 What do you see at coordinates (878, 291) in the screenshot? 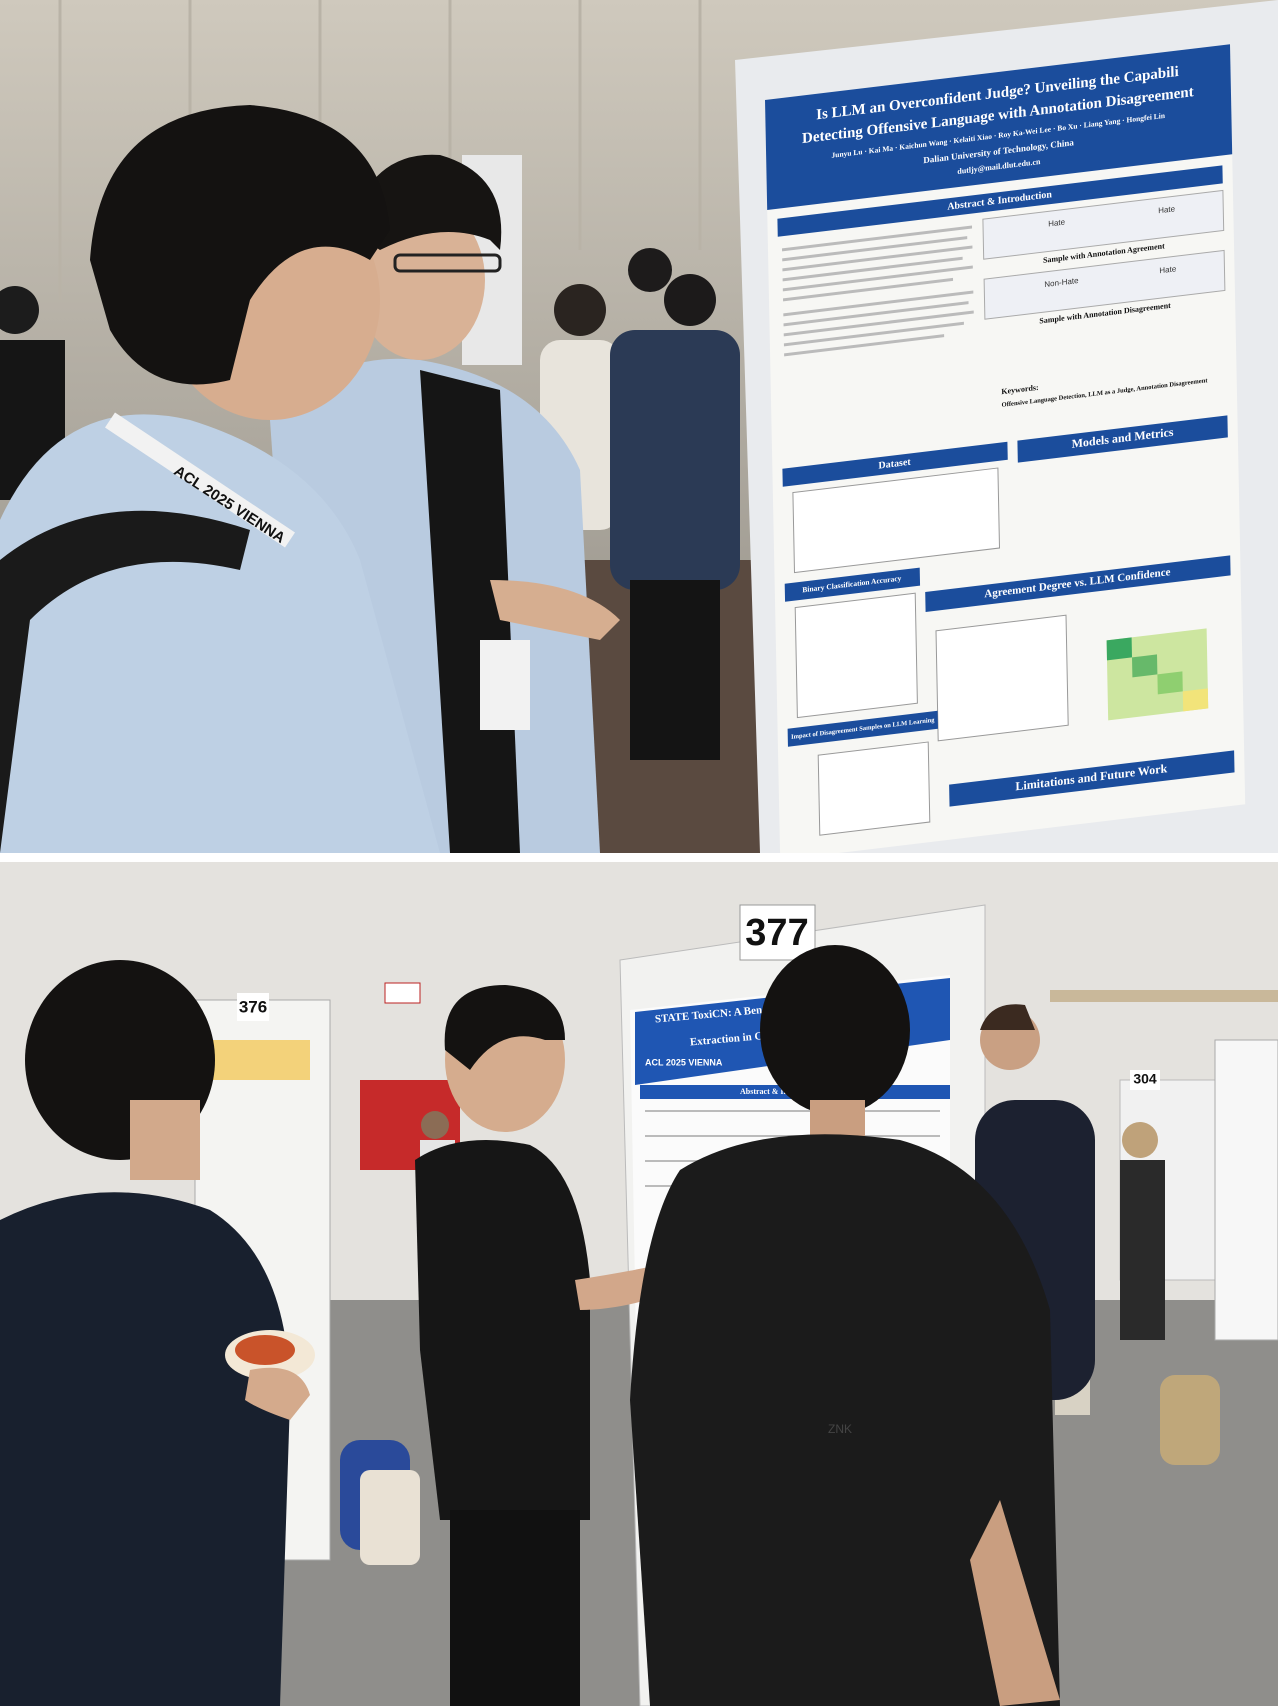
I see `text-lines` at bounding box center [878, 291].